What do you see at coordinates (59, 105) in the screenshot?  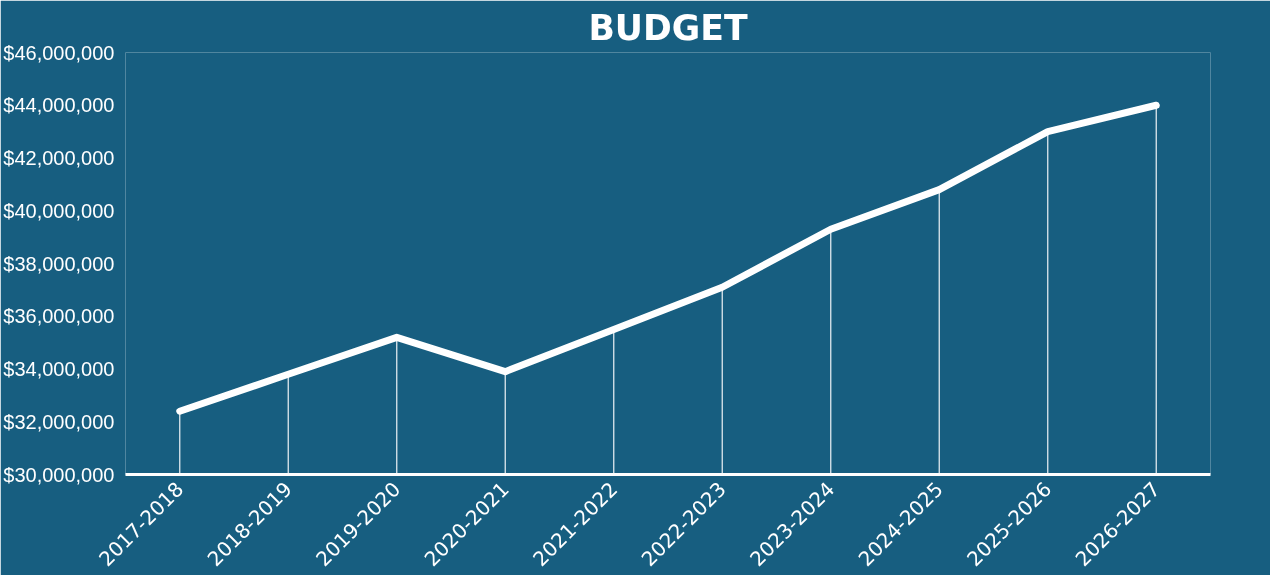 I see `y-tick-label: $44,000,000` at bounding box center [59, 105].